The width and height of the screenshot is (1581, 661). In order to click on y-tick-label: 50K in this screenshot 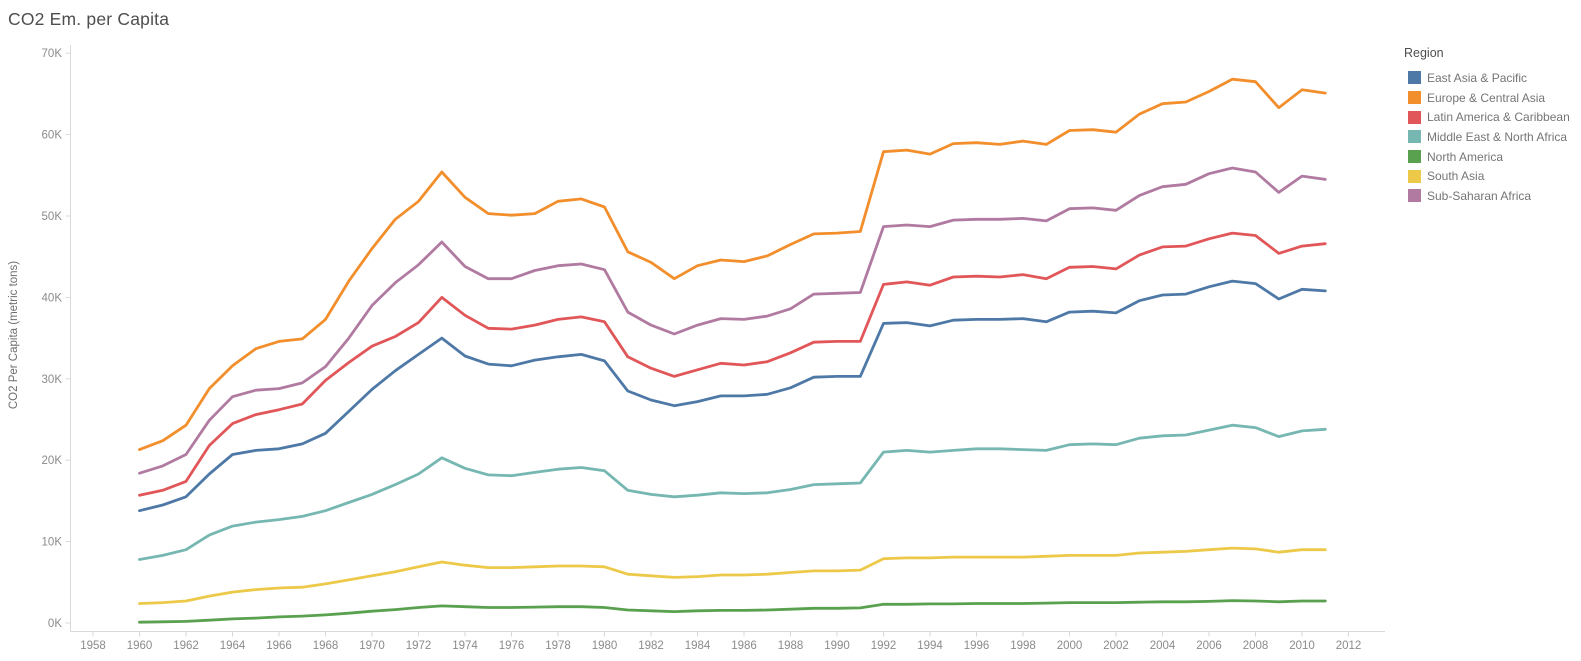, I will do `click(52, 217)`.